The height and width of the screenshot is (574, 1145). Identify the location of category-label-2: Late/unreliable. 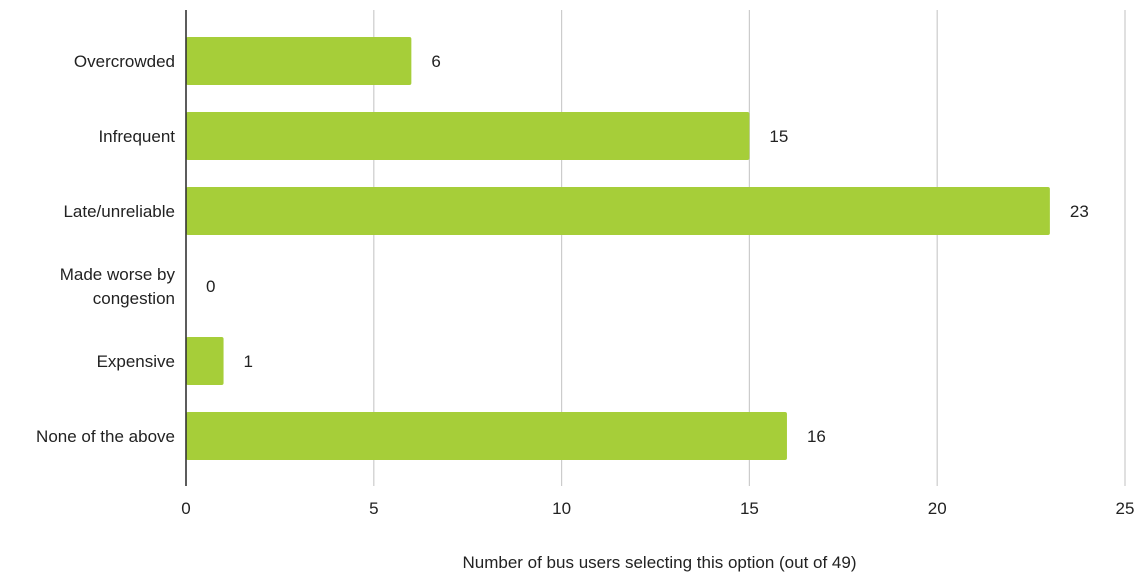
(119, 211).